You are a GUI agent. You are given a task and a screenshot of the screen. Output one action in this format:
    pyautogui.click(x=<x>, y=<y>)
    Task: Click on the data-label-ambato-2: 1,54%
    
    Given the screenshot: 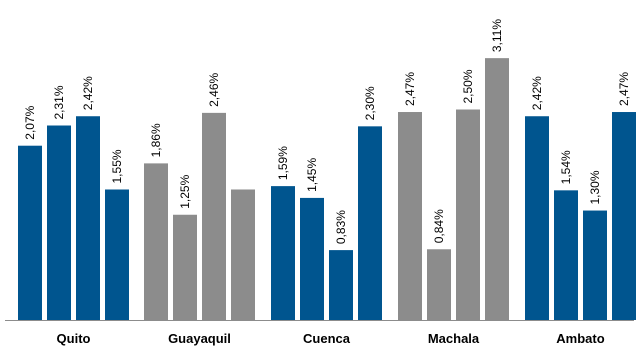 What is the action you would take?
    pyautogui.click(x=566, y=167)
    